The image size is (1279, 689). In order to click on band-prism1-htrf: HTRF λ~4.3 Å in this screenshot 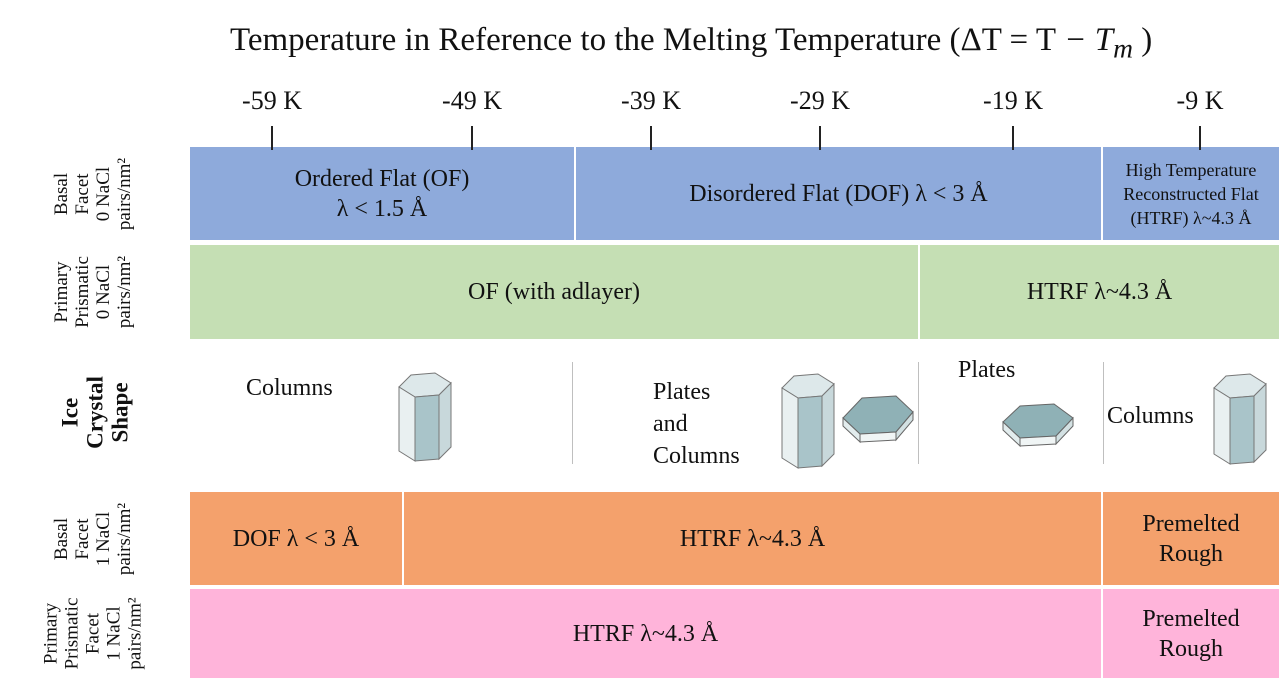, I will do `click(645, 633)`.